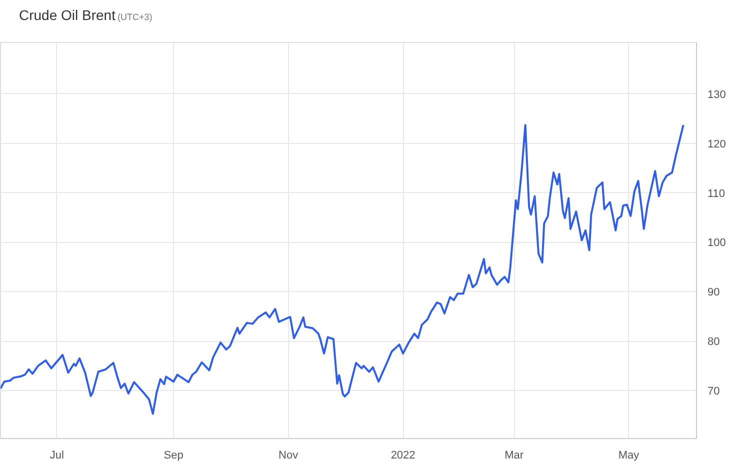 Image resolution: width=746 pixels, height=468 pixels. Describe the element at coordinates (288, 456) in the screenshot. I see `x-tick-label: Nov` at that location.